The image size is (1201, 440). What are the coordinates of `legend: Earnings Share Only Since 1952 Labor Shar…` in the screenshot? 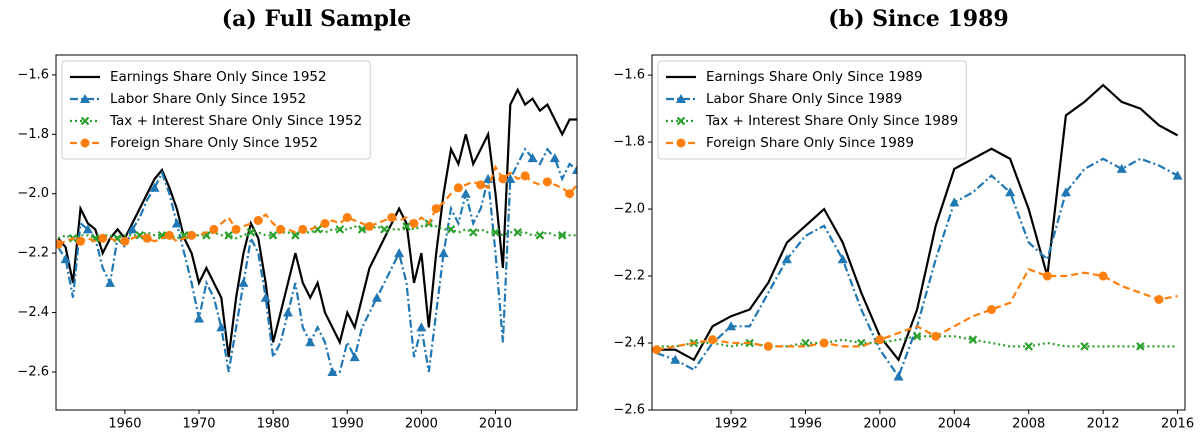 It's located at (216, 110).